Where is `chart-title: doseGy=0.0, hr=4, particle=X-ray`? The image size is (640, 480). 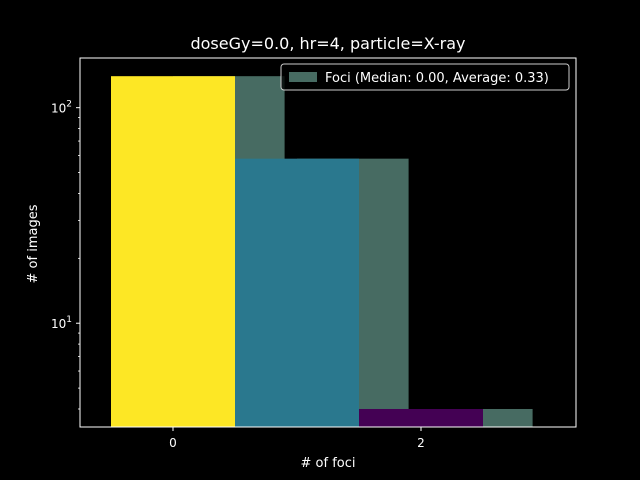
chart-title: doseGy=0.0, hr=4, particle=X-ray is located at coordinates (327, 43).